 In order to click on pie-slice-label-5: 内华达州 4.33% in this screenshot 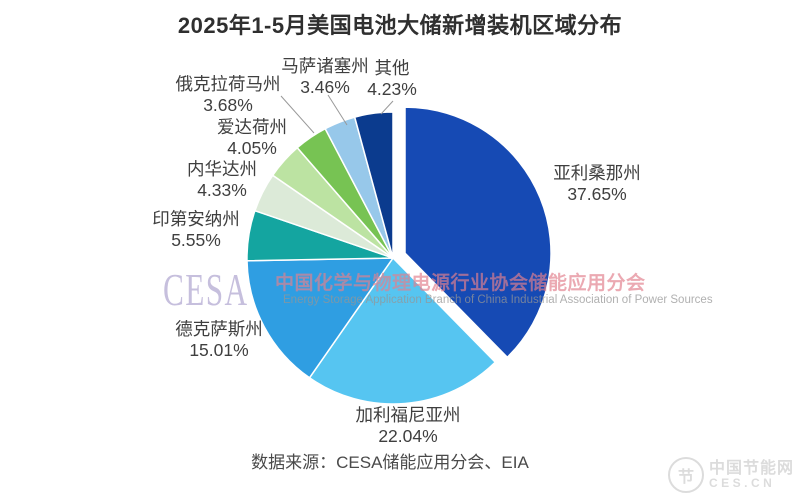, I will do `click(222, 180)`.